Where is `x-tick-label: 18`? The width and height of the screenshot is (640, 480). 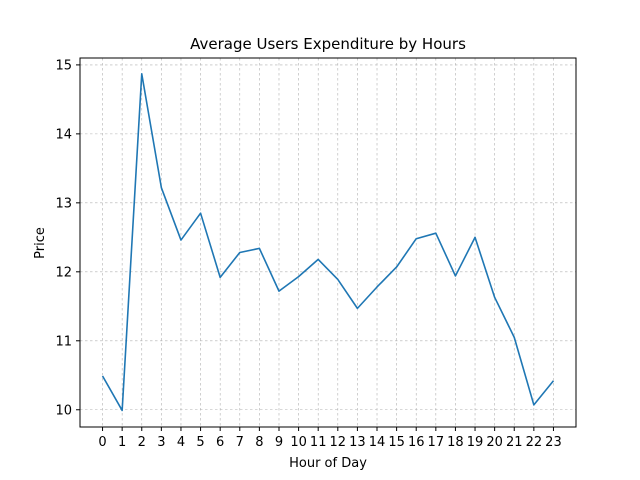 x-tick-label: 18 is located at coordinates (455, 442).